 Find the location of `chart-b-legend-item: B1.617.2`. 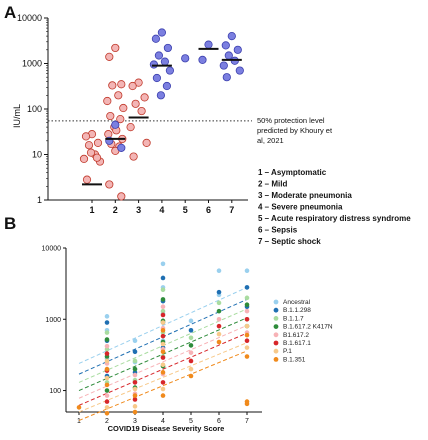

chart-b-legend-item: B1.617.2 is located at coordinates (296, 335).